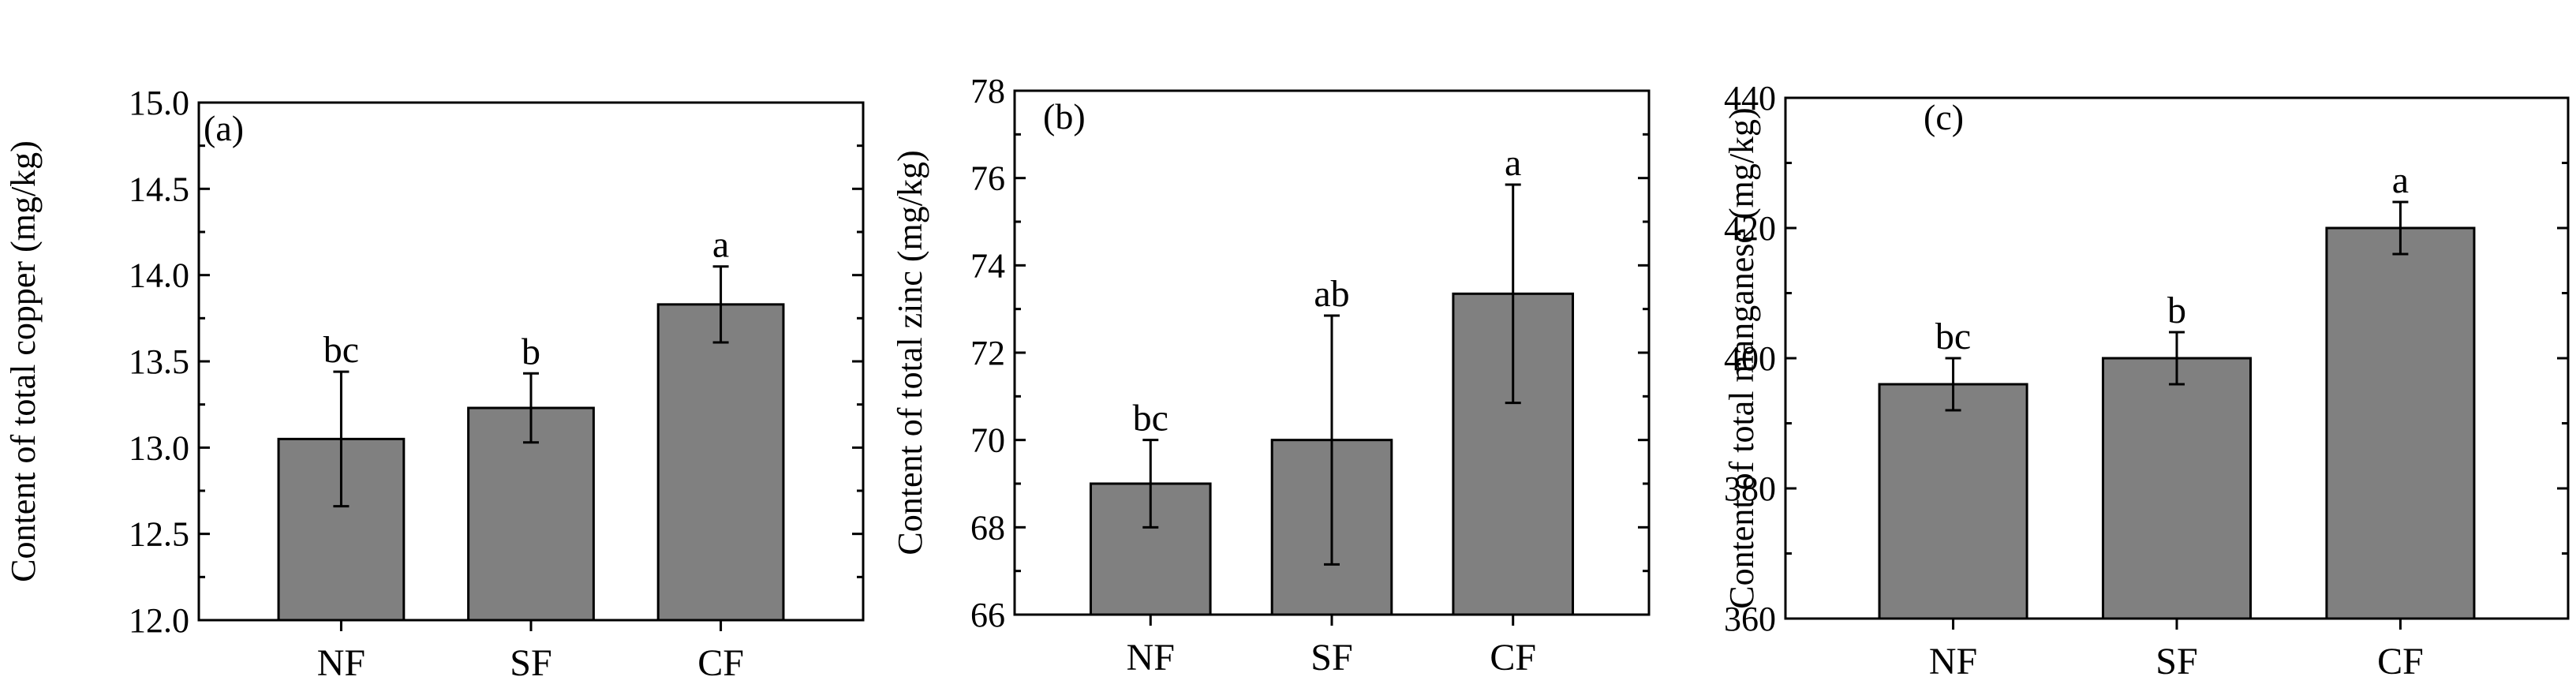 Image resolution: width=2576 pixels, height=688 pixels. Describe the element at coordinates (1750, 489) in the screenshot. I see `y-tick-label: 380` at that location.